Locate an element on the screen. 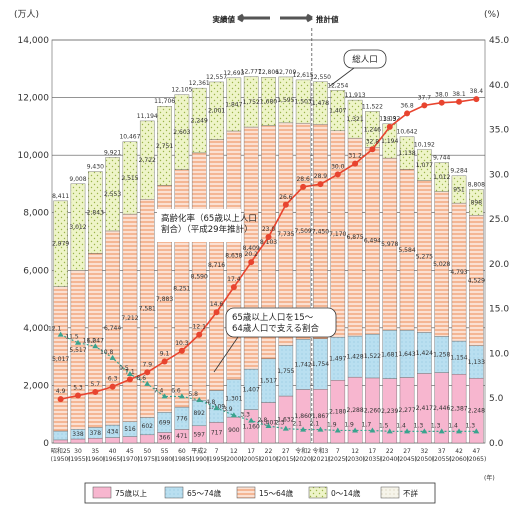 This screenshot has height=521, width=521. total-label: 12,557 is located at coordinates (216, 77).